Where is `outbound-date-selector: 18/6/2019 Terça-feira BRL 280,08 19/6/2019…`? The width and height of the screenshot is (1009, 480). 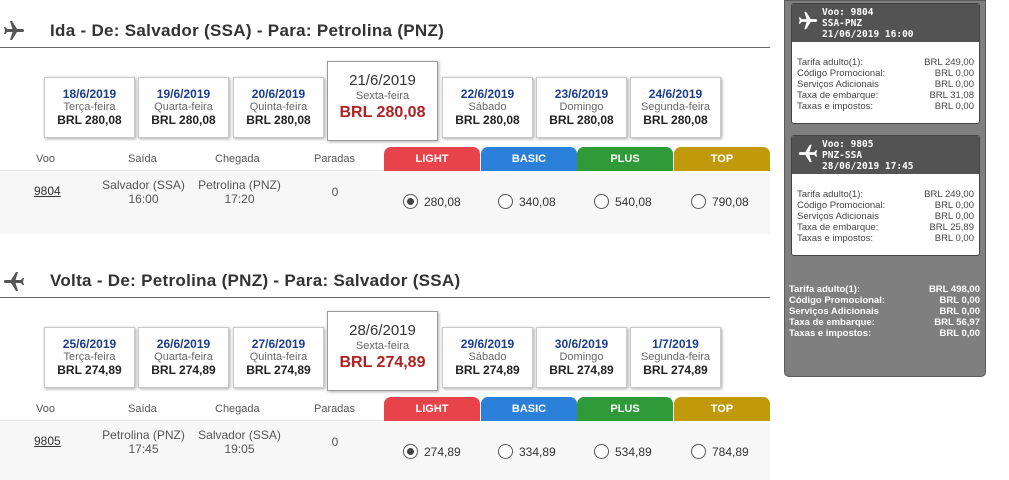 outbound-date-selector: 18/6/2019 Terça-feira BRL 280,08 19/6/2019… is located at coordinates (407, 101).